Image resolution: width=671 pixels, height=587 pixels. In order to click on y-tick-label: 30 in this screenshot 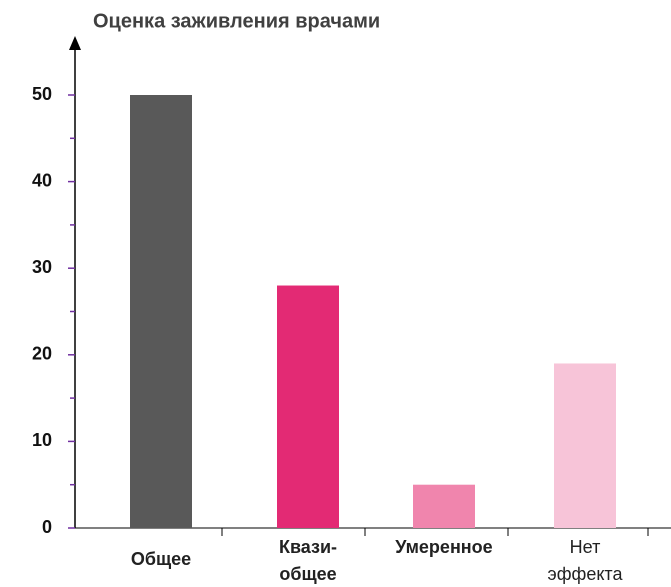, I will do `click(42, 267)`.